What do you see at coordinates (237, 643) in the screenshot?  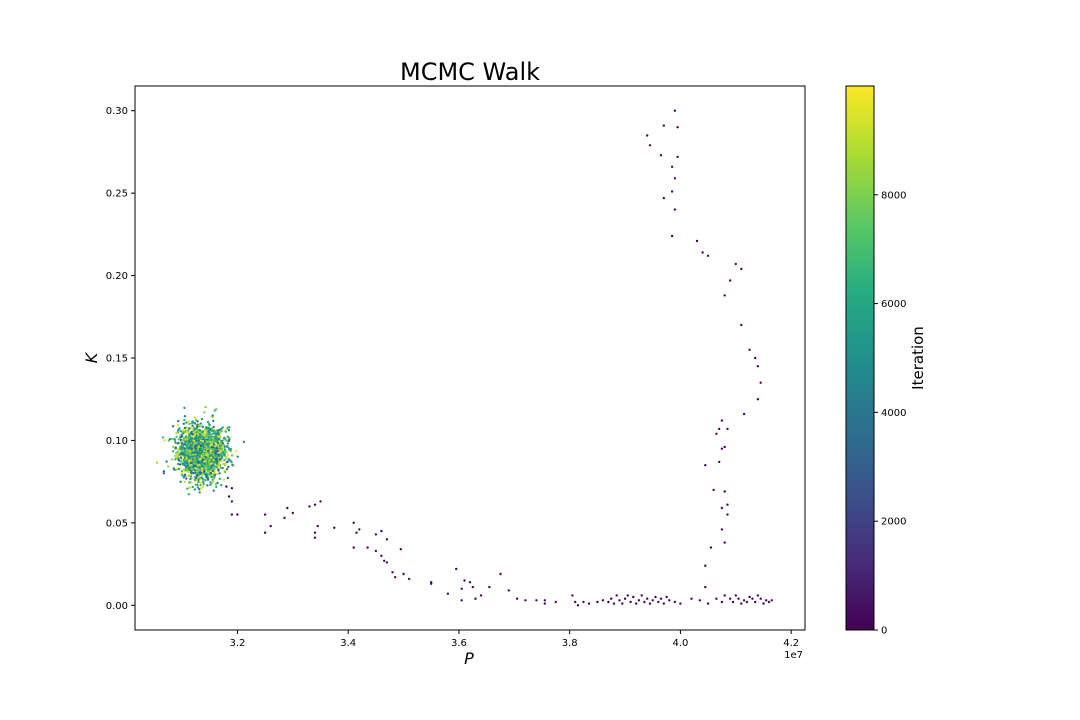 I see `x-tick-label: 3.2` at bounding box center [237, 643].